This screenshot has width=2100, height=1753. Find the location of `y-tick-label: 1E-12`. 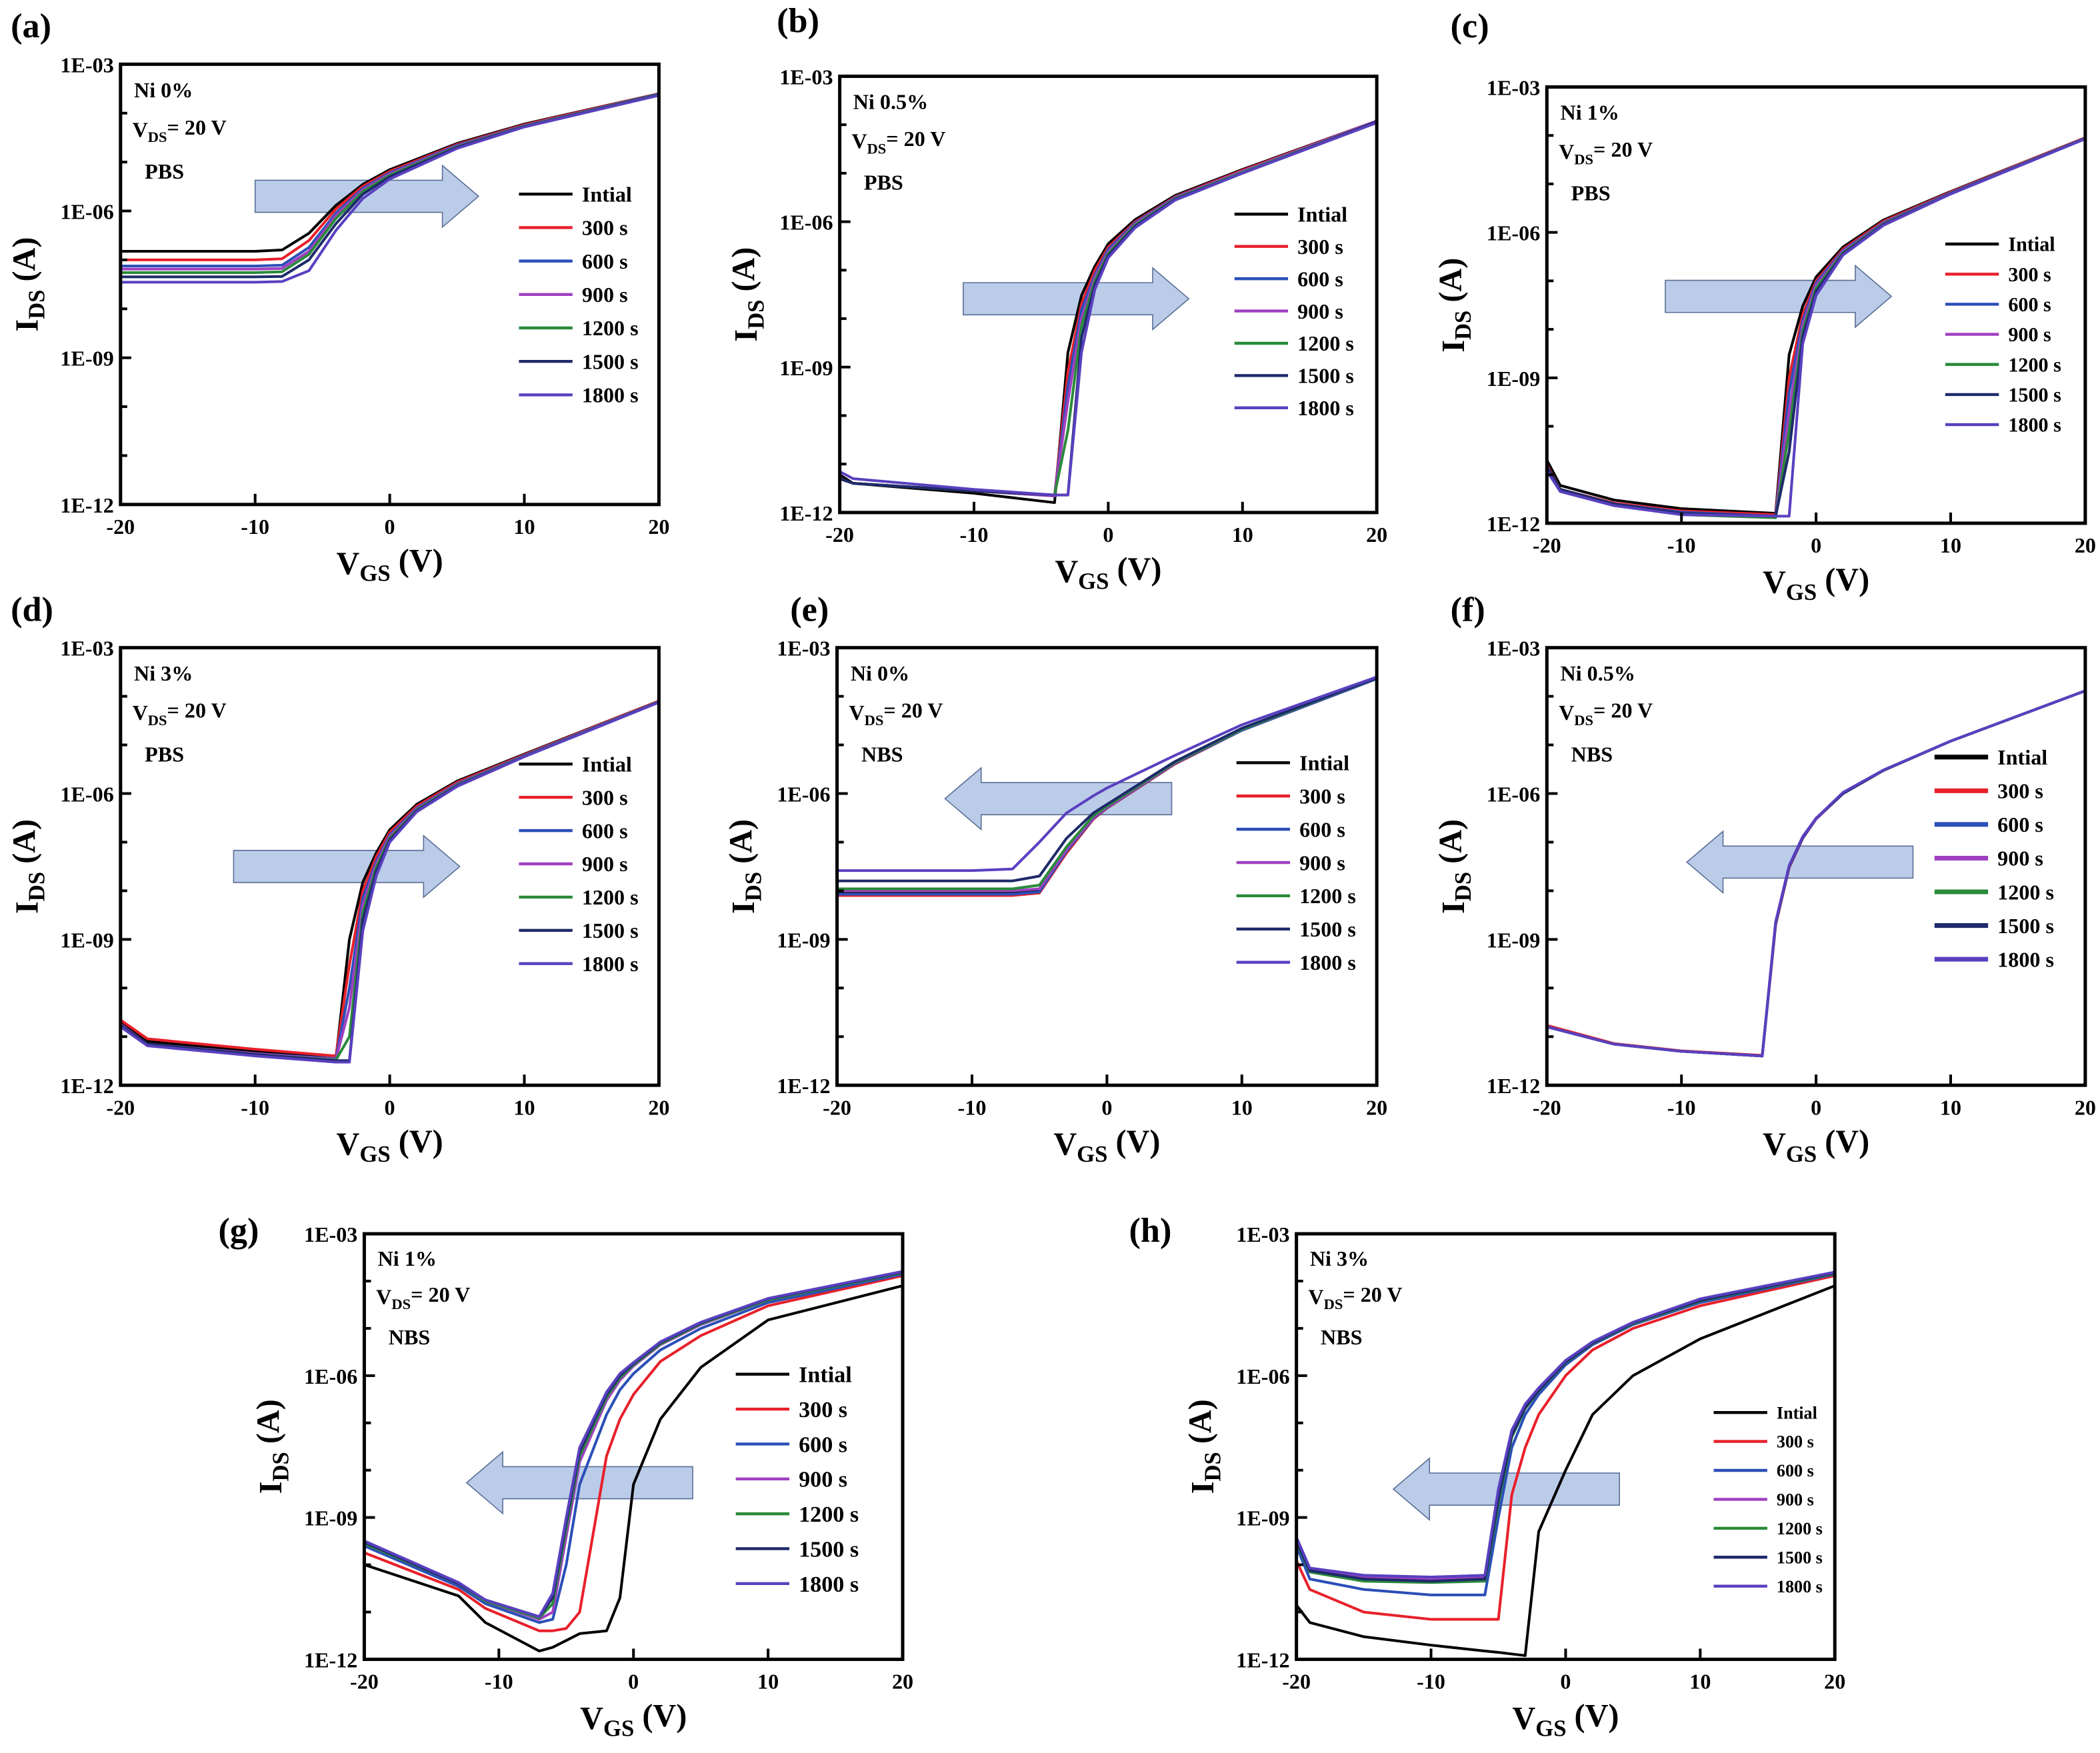

y-tick-label: 1E-12 is located at coordinates (1262, 1660).